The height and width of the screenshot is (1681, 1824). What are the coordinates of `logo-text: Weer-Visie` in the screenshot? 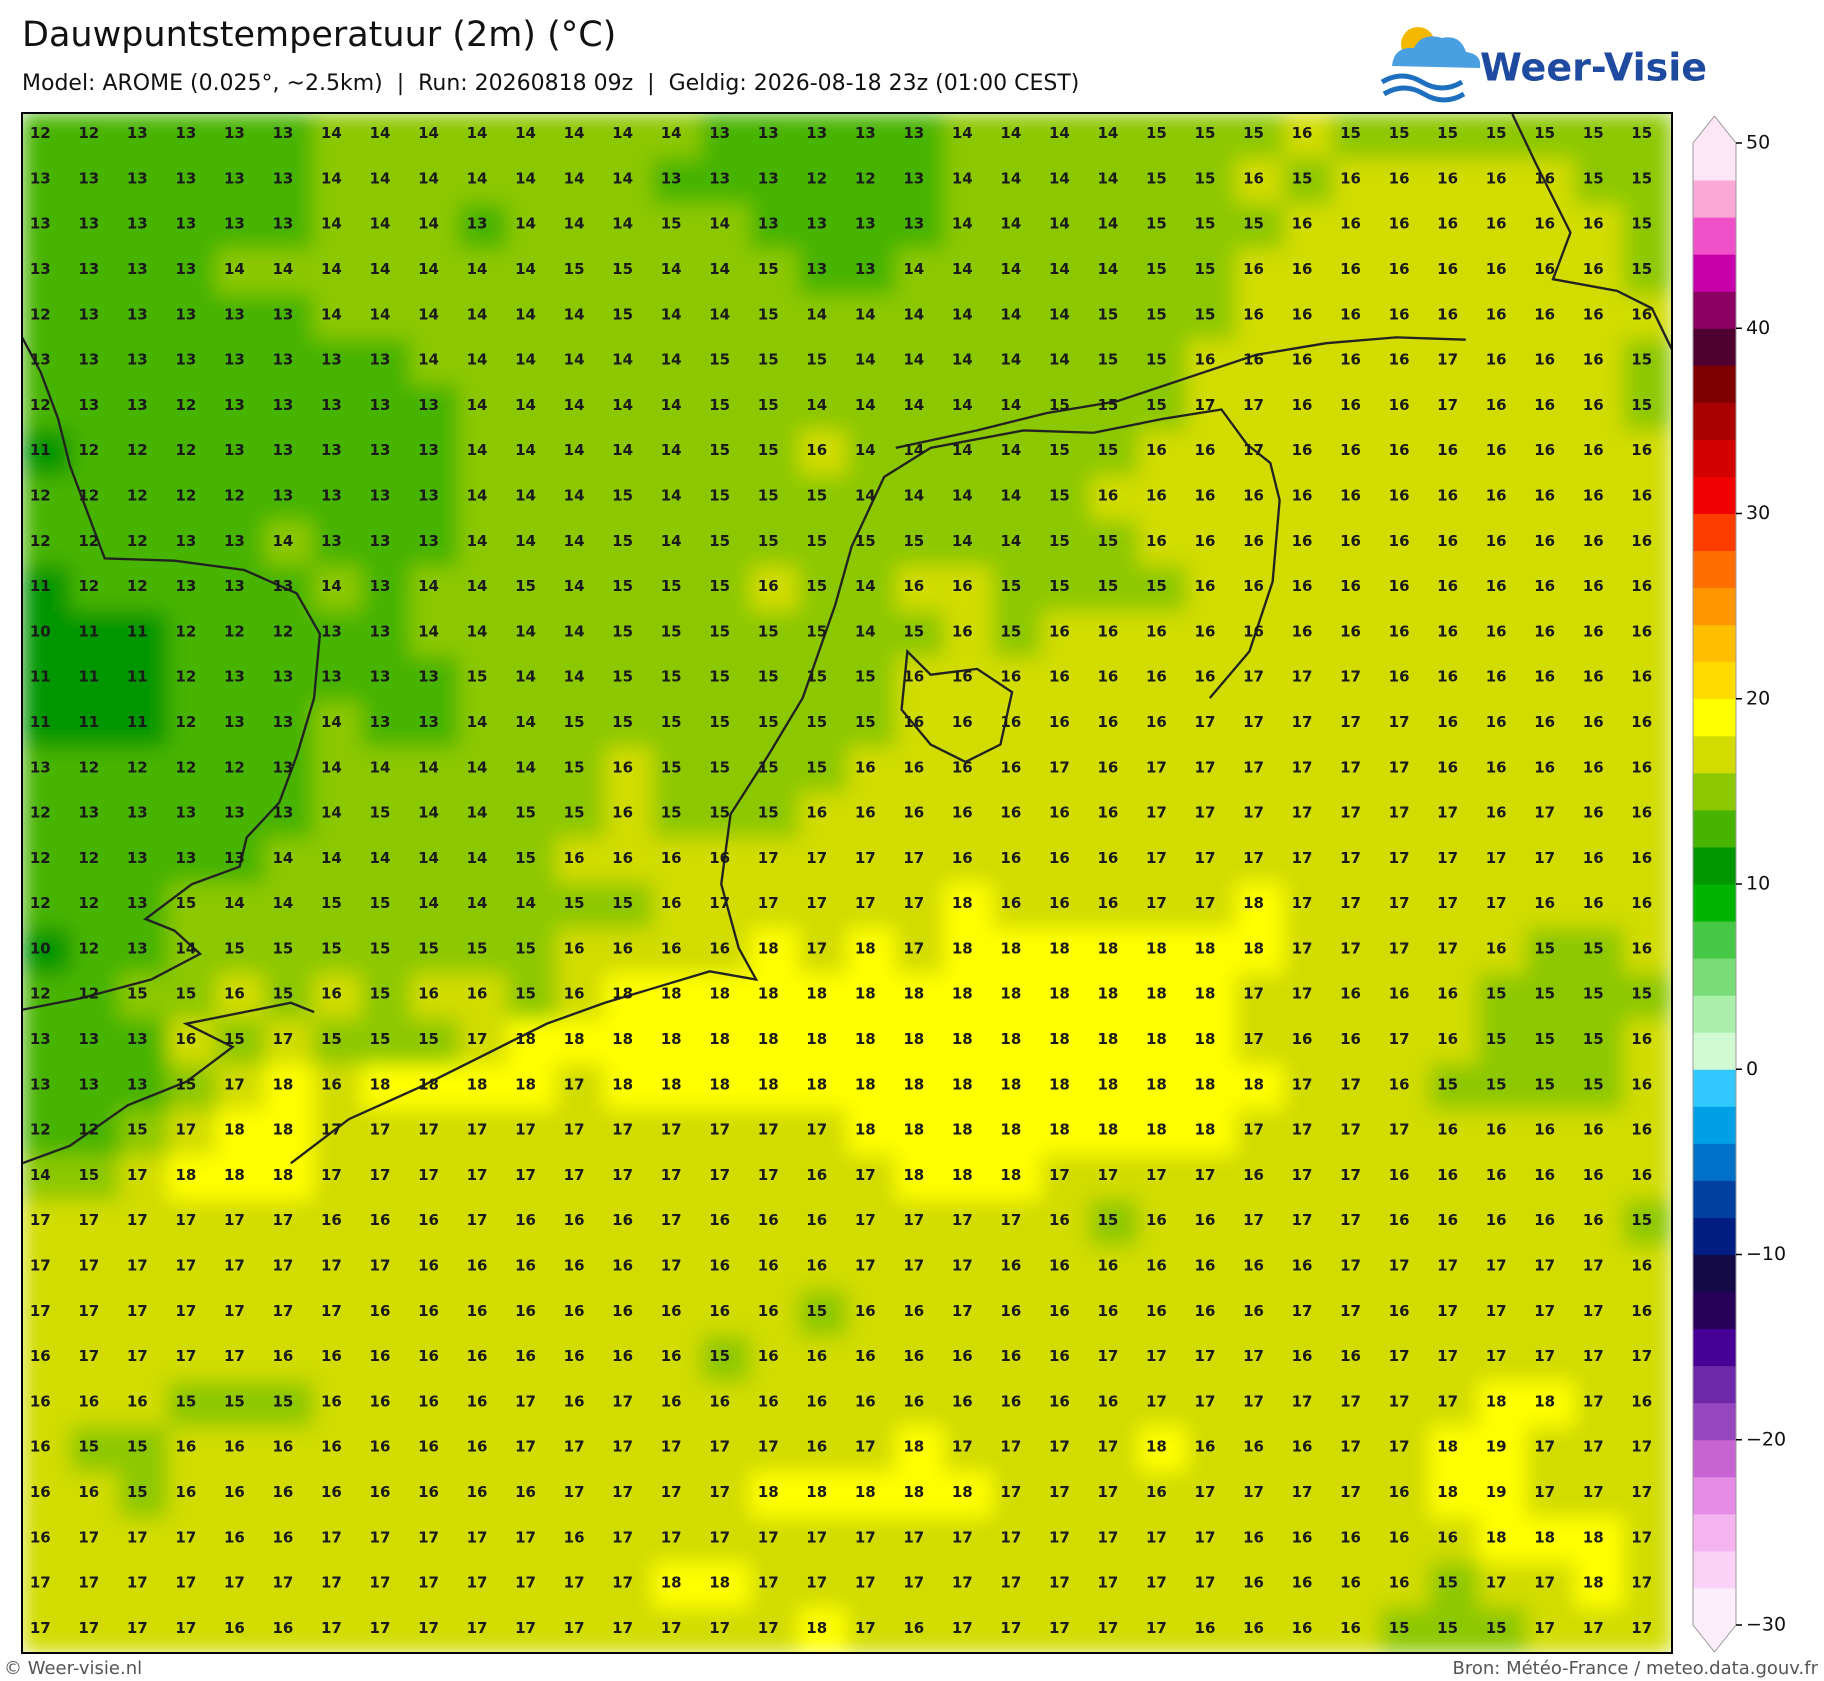 It's located at (1593, 68).